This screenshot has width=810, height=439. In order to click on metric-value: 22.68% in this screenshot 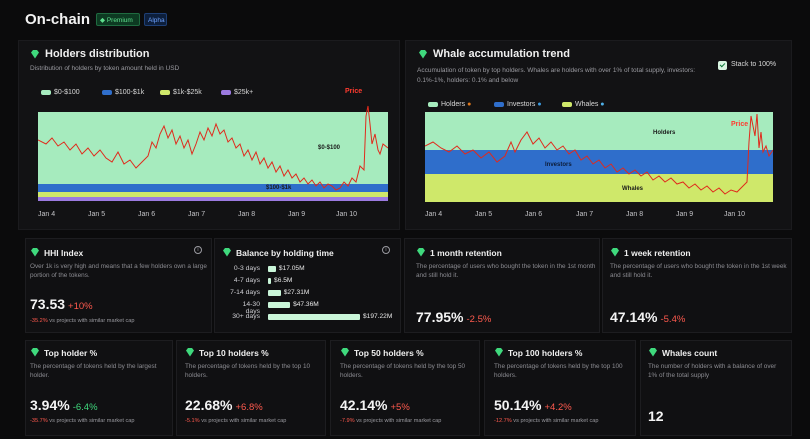, I will do `click(209, 405)`.